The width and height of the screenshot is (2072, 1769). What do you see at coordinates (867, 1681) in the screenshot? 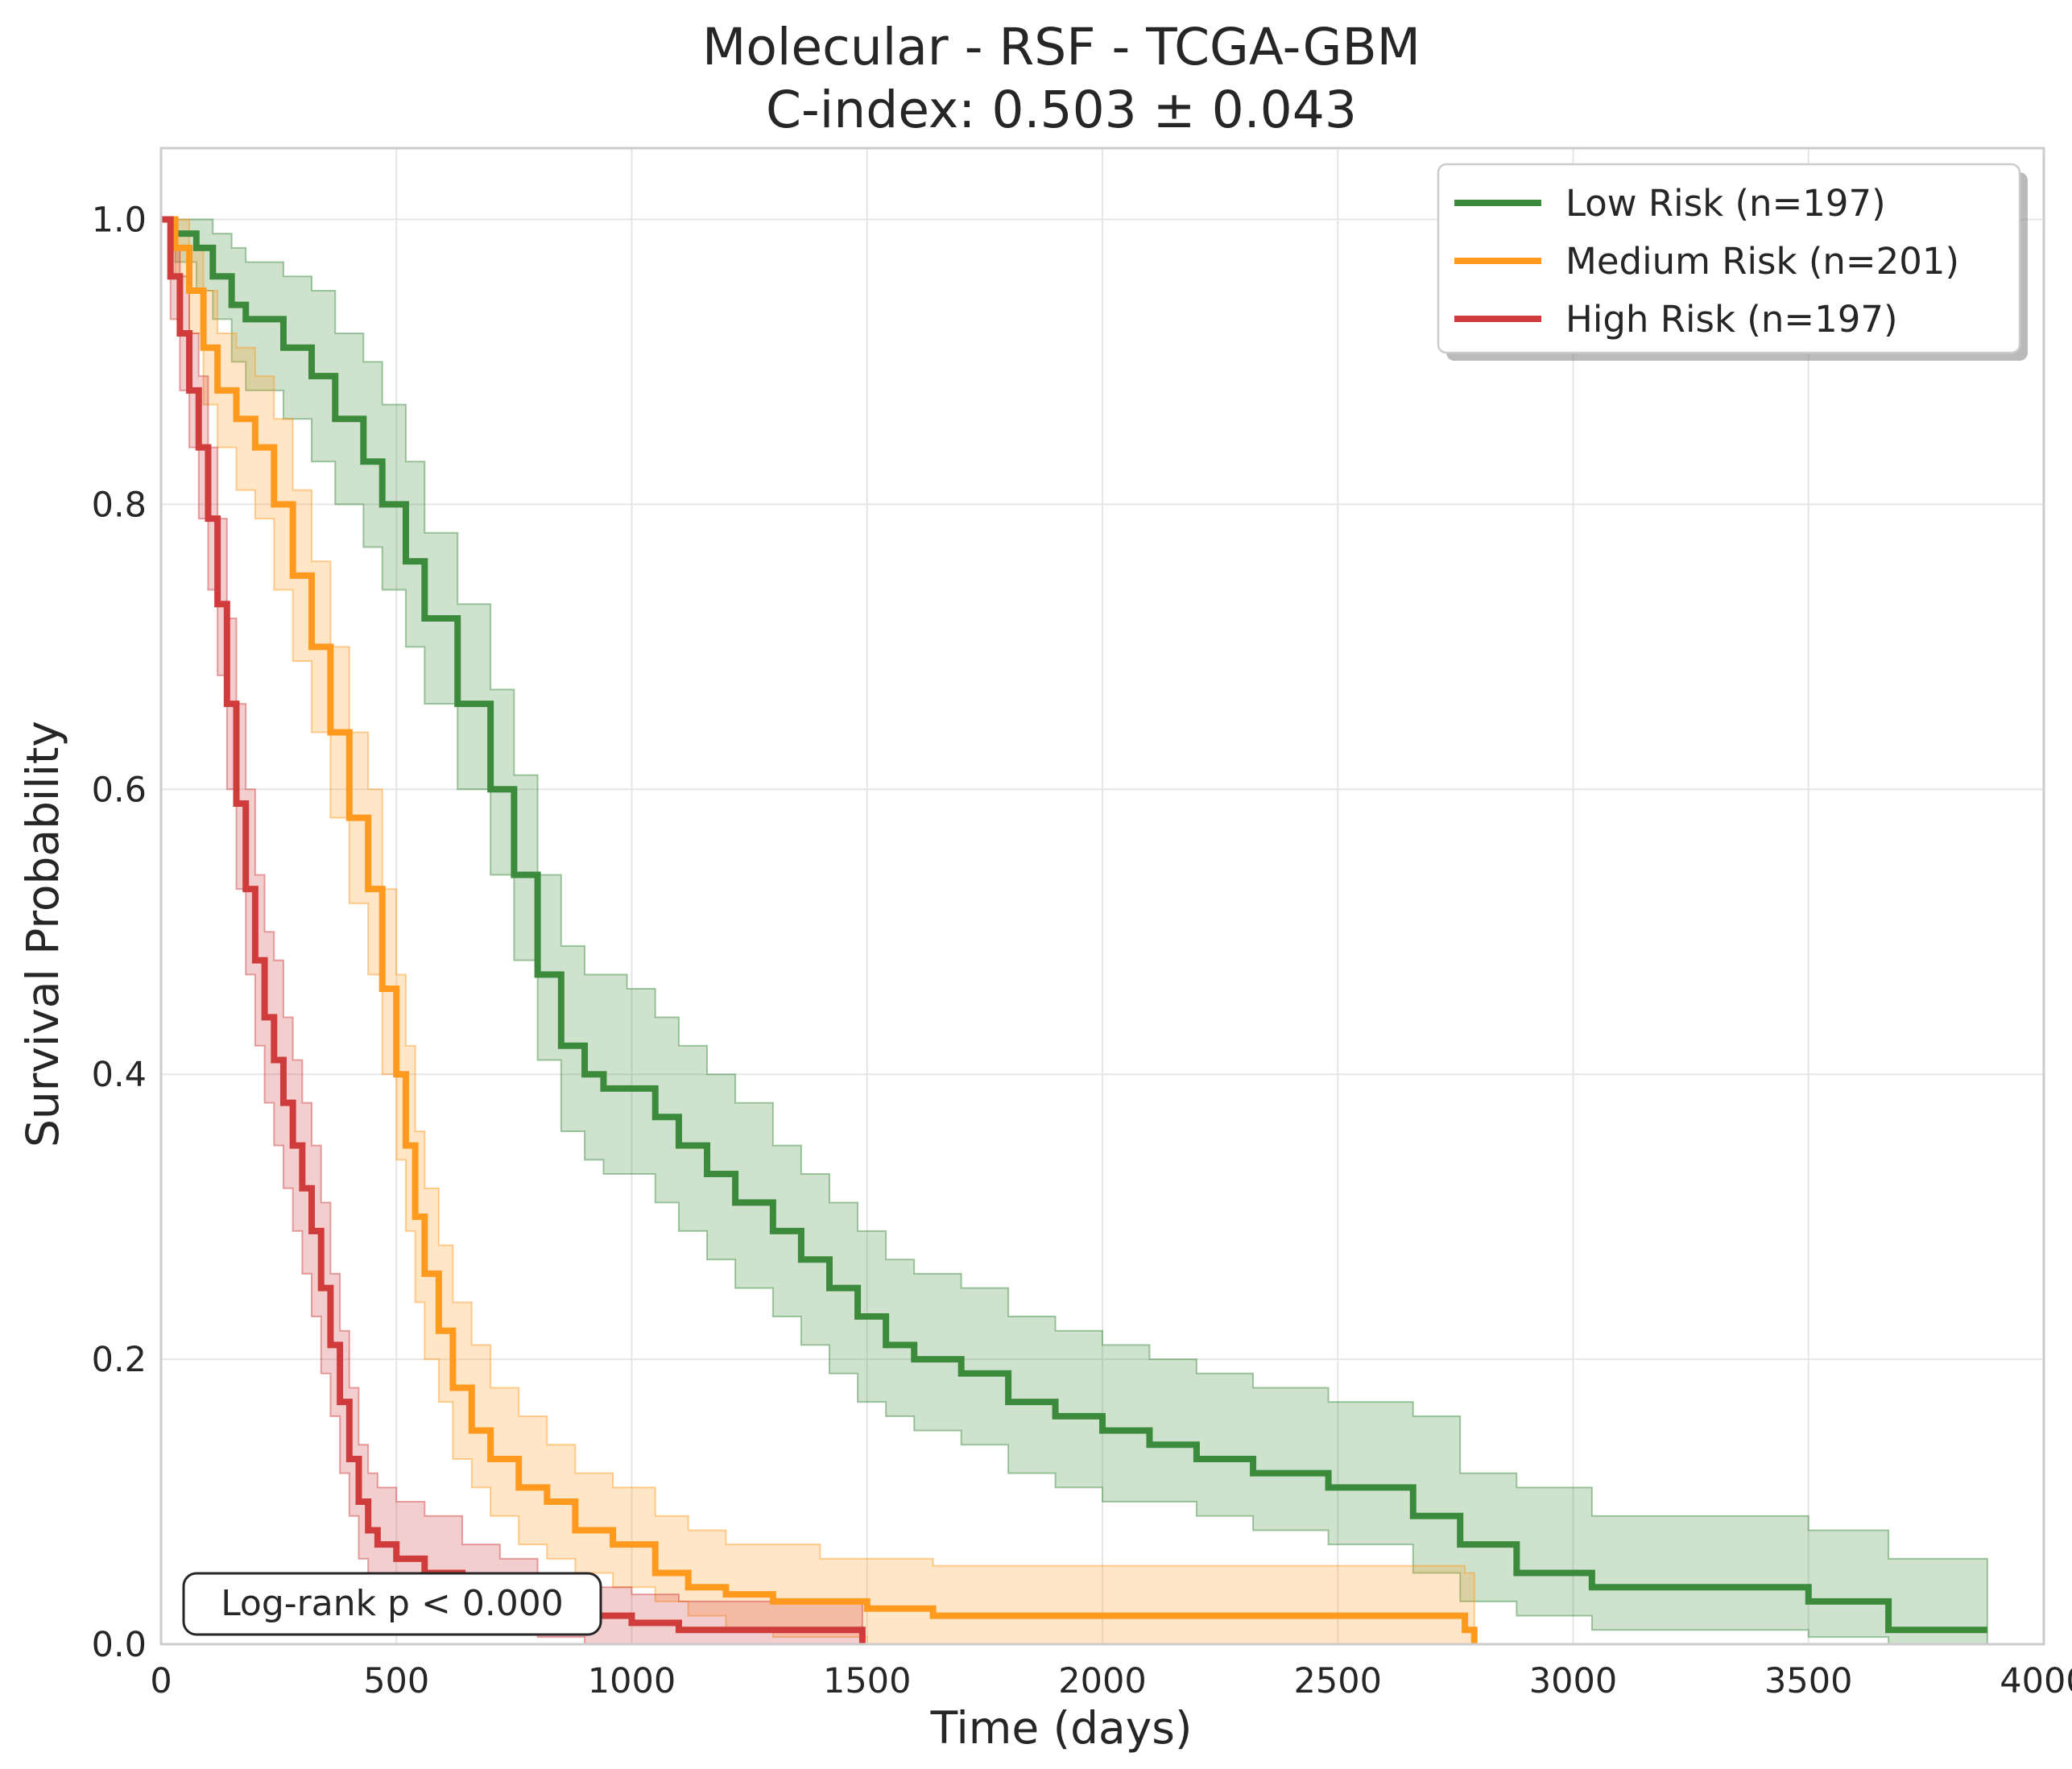
I see `x-tick-label: 1500` at bounding box center [867, 1681].